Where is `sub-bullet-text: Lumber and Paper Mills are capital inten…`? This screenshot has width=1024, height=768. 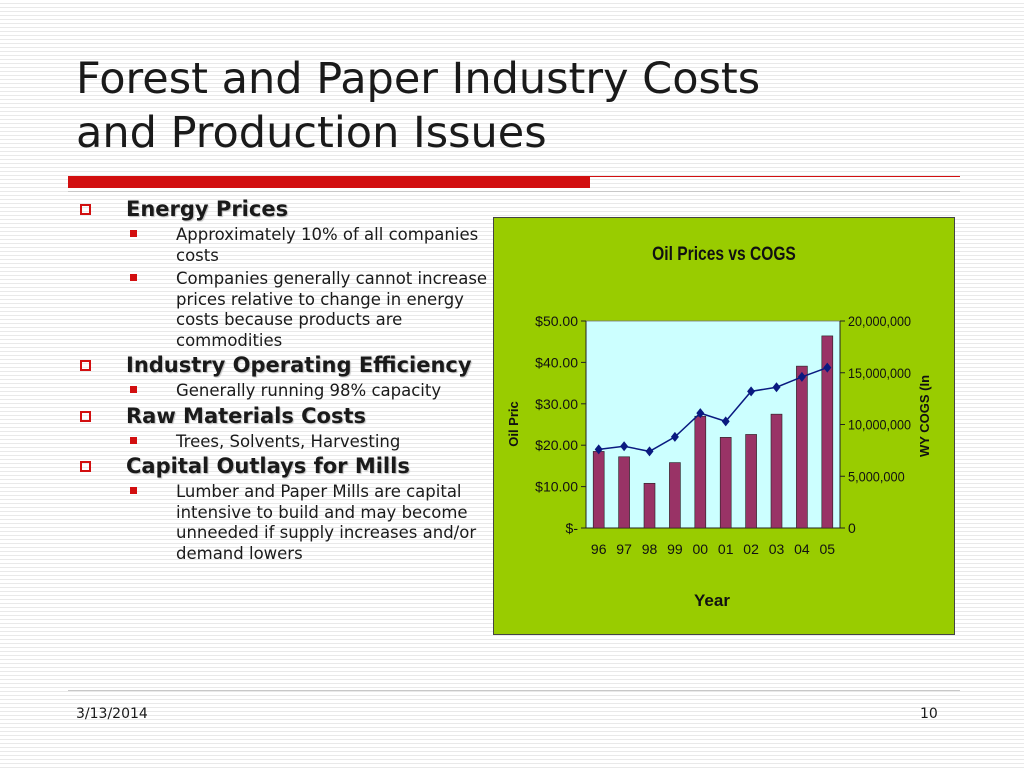
sub-bullet-text: Lumber and Paper Mills are capital inten… is located at coordinates (326, 522).